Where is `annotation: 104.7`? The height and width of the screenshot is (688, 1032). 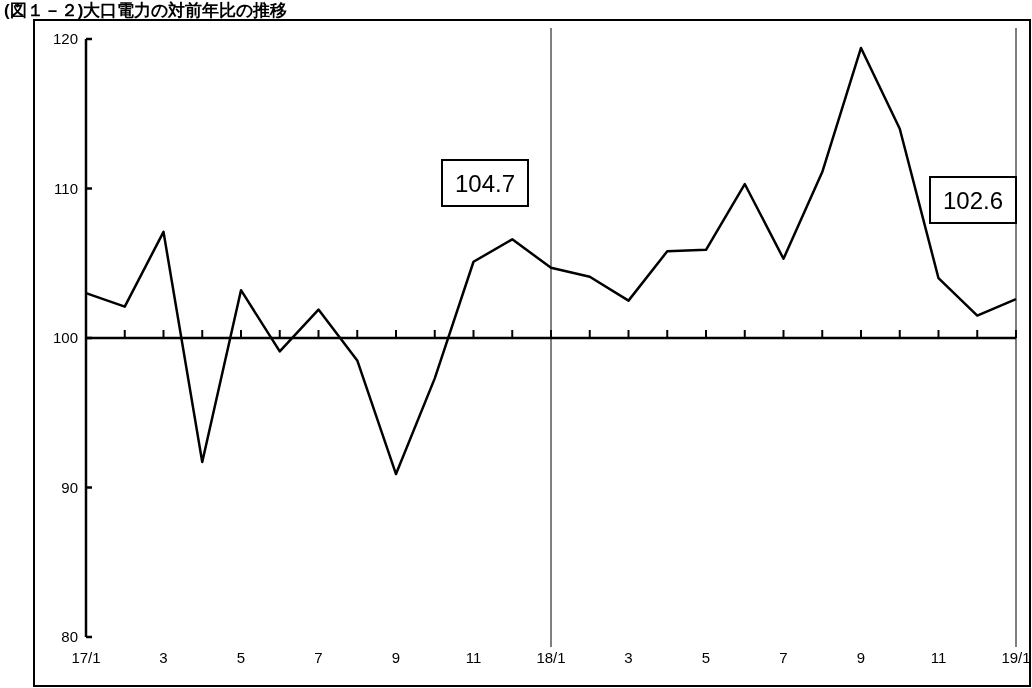 annotation: 104.7 is located at coordinates (485, 183).